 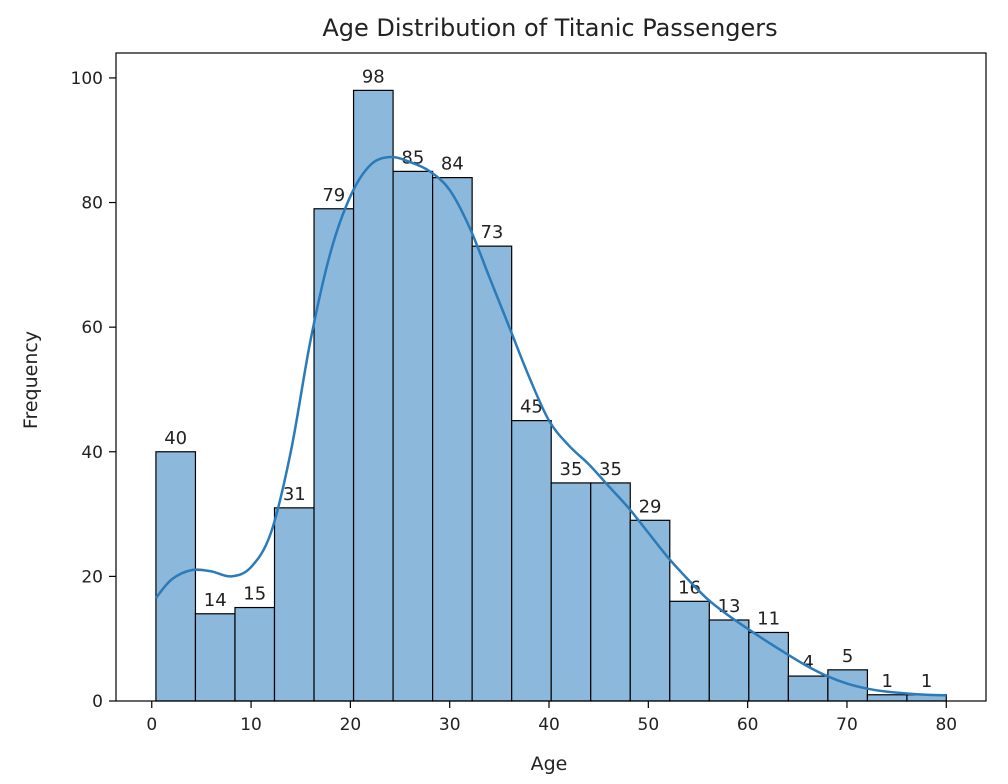 What do you see at coordinates (729, 606) in the screenshot?
I see `bar-value-label: 13` at bounding box center [729, 606].